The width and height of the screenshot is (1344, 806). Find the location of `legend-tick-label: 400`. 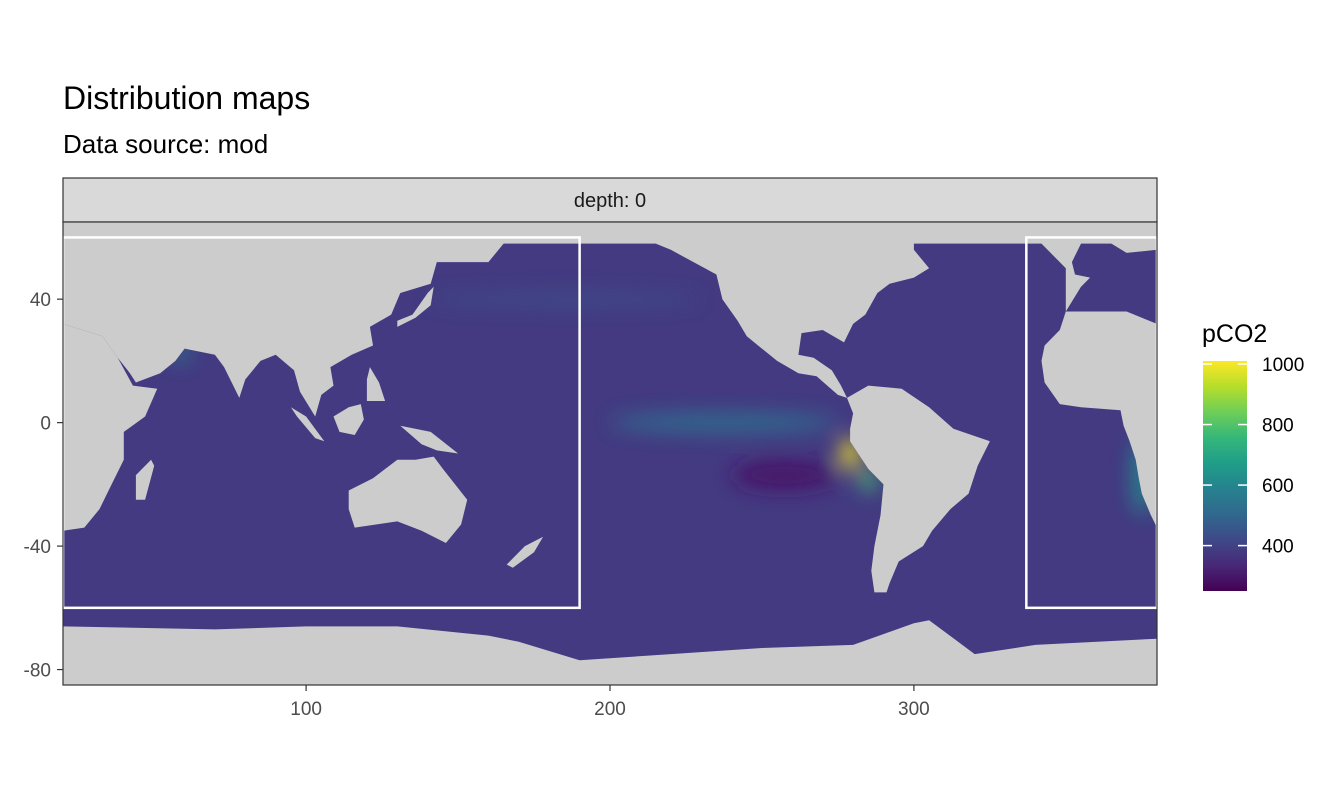

legend-tick-label: 400 is located at coordinates (1278, 547).